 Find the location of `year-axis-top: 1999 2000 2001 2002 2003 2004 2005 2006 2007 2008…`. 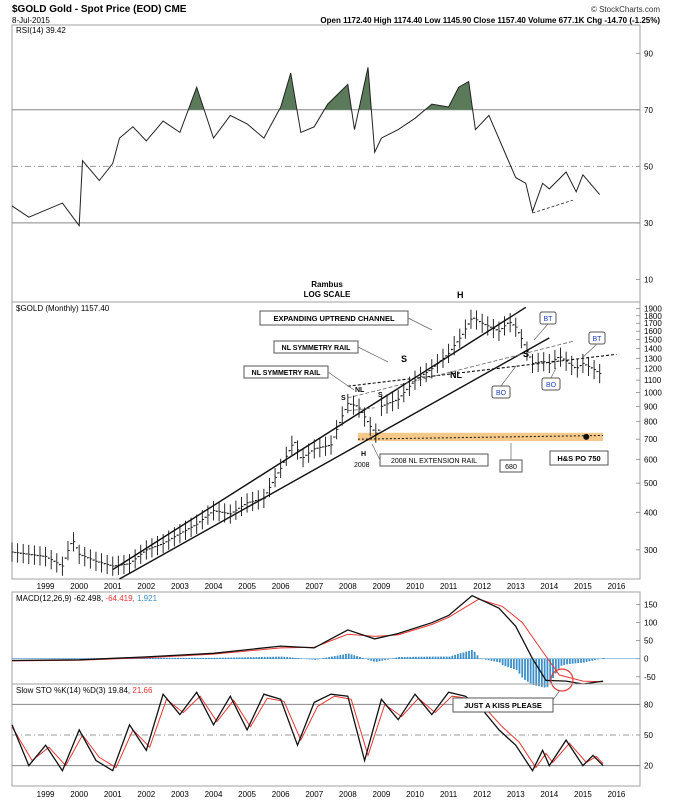

year-axis-top: 1999 2000 2001 2002 2003 2004 2005 2006 2007 2008… is located at coordinates (331, 586).